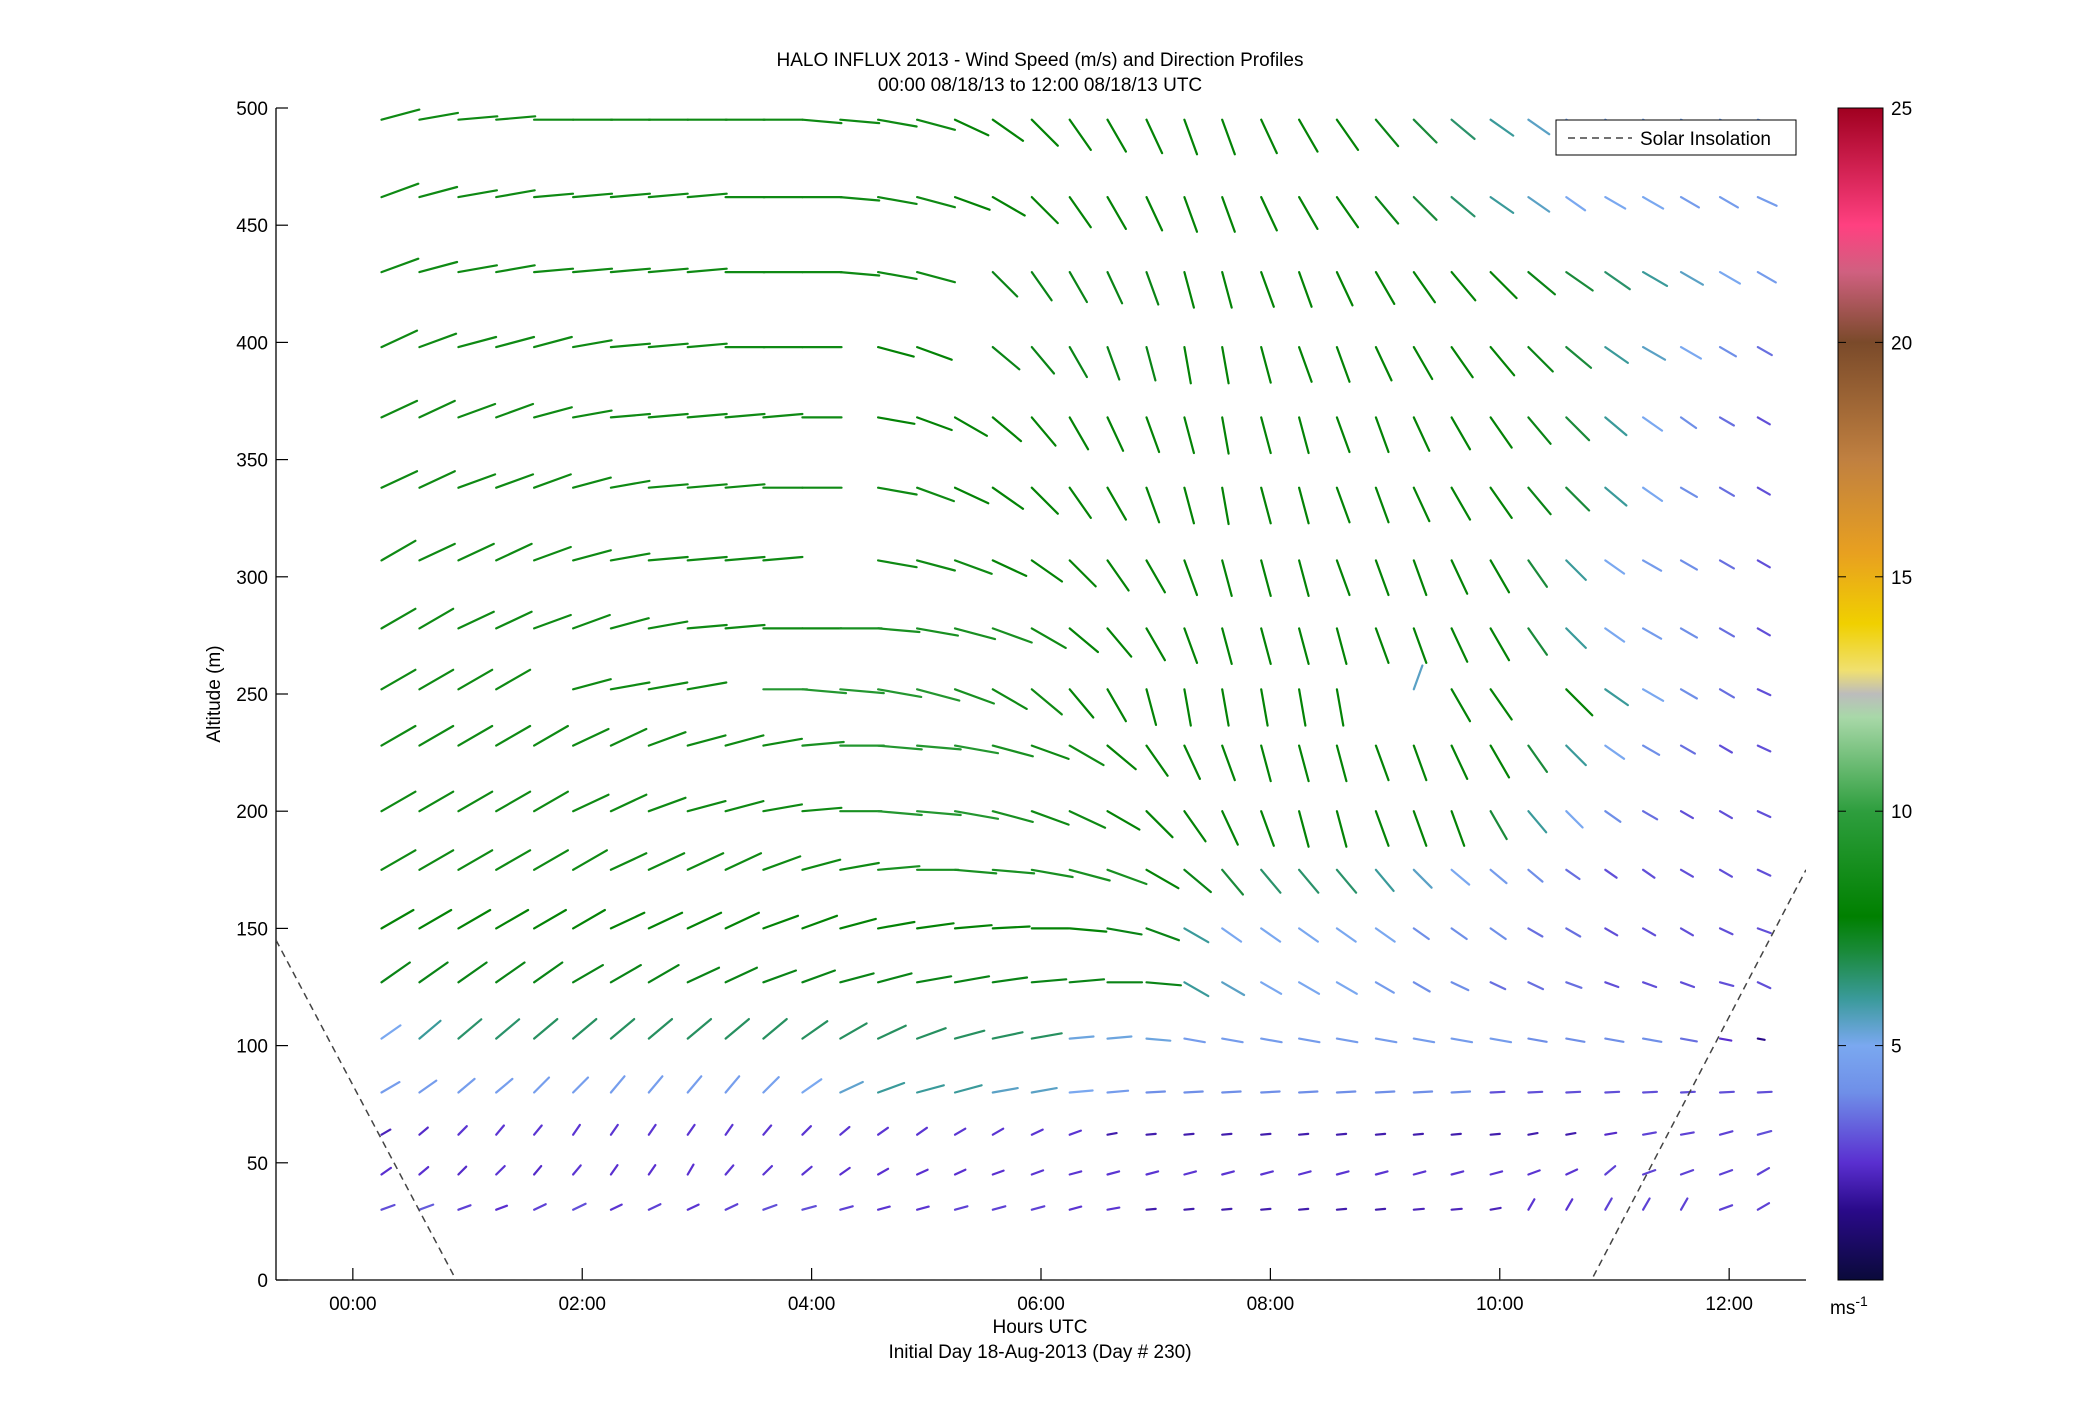  What do you see at coordinates (1901, 343) in the screenshot?
I see `colorbar-tick-label: 20` at bounding box center [1901, 343].